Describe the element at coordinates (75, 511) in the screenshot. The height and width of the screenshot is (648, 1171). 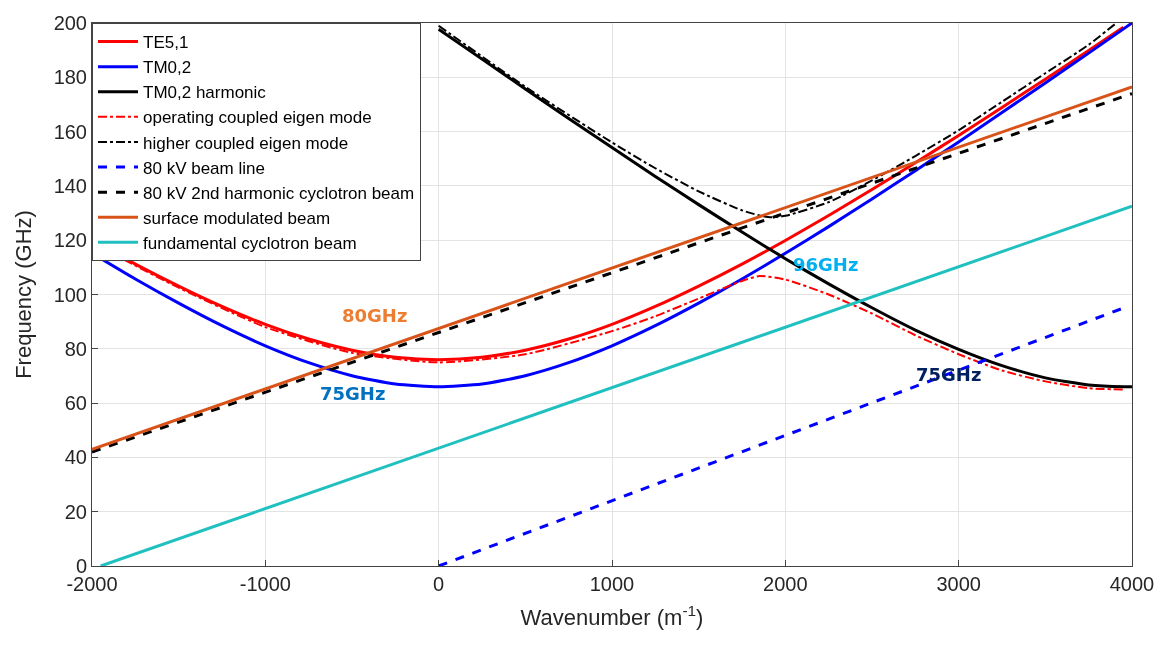
I see `y-tick-label: 20` at that location.